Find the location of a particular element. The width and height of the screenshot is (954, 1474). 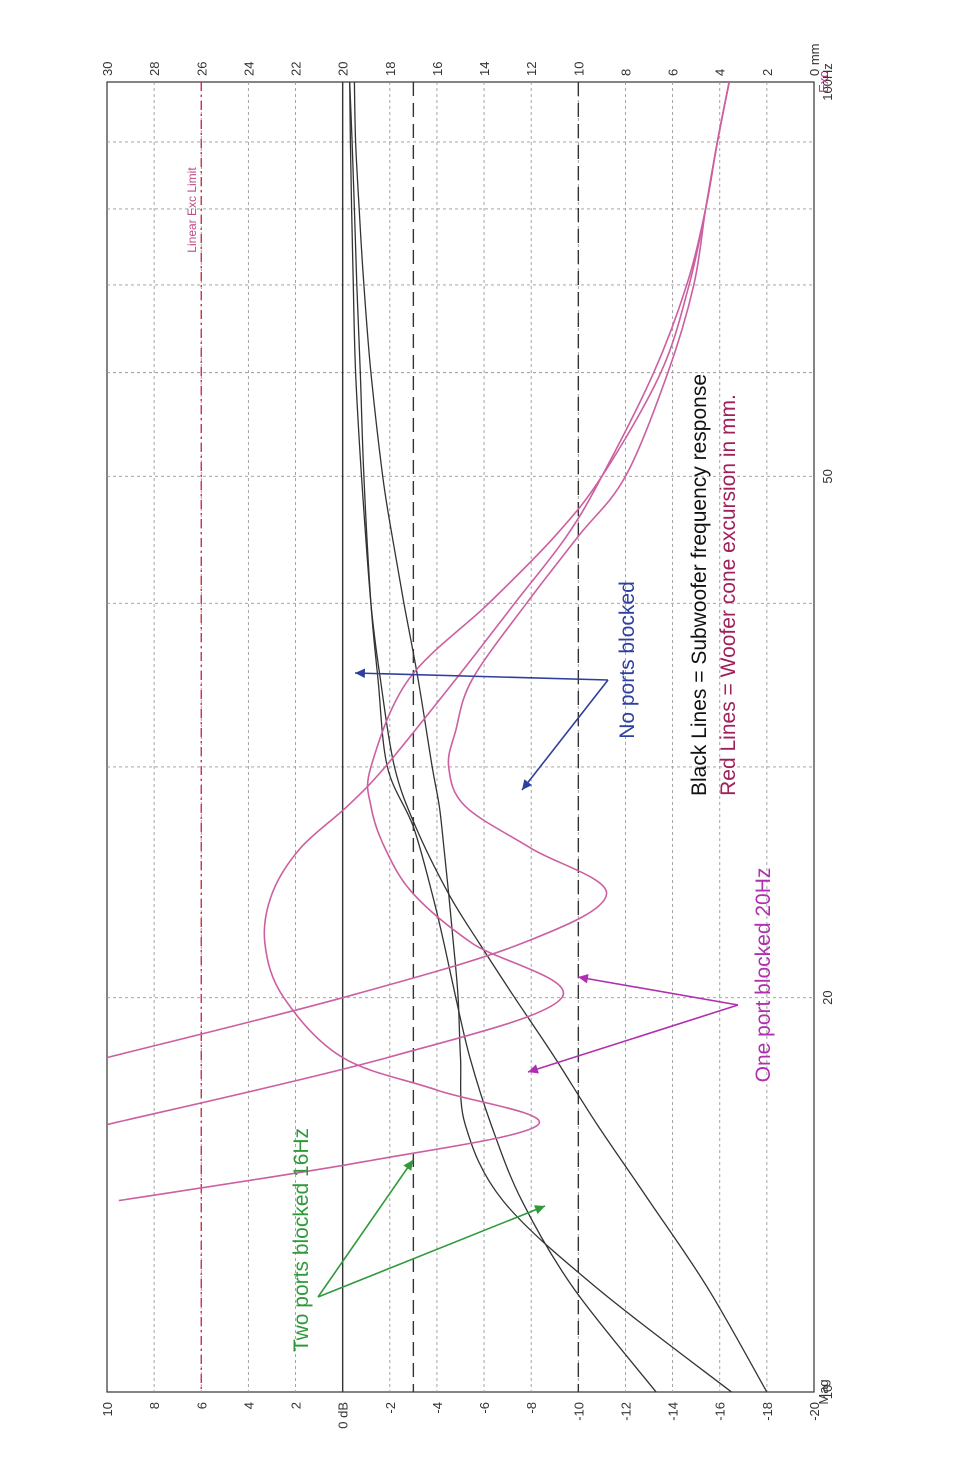

right-tick-label: 22 is located at coordinates (296, 69).